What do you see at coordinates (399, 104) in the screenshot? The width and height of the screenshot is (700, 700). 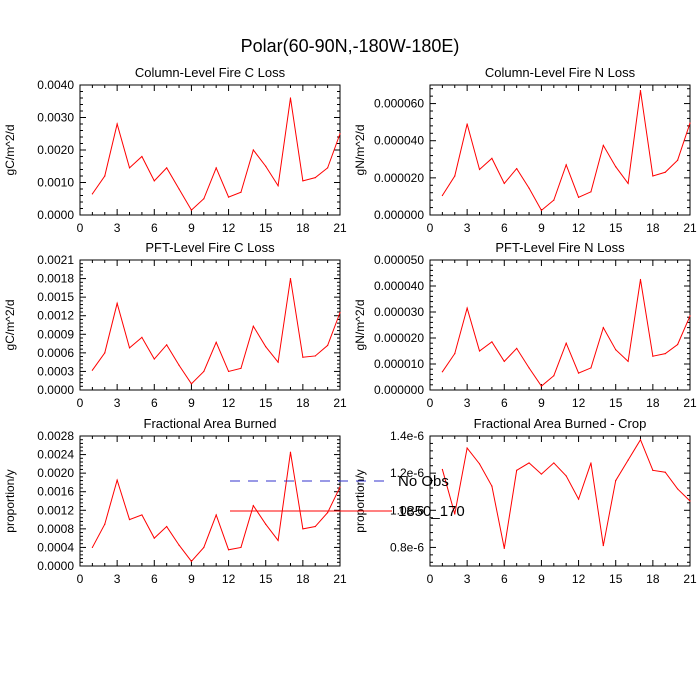 I see `panel-2-ytick-label: 0.000060` at bounding box center [399, 104].